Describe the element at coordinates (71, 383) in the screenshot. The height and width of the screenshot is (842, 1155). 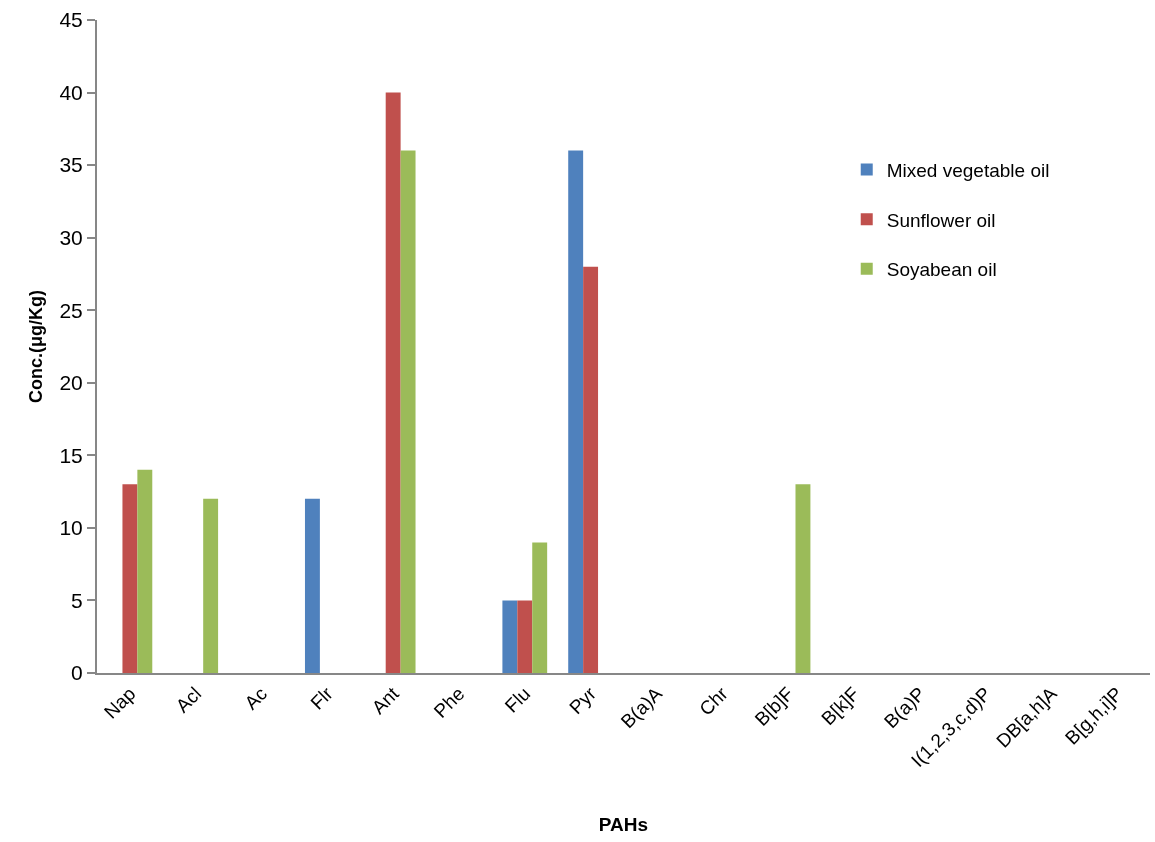
I see `y-tick-label: 20` at that location.